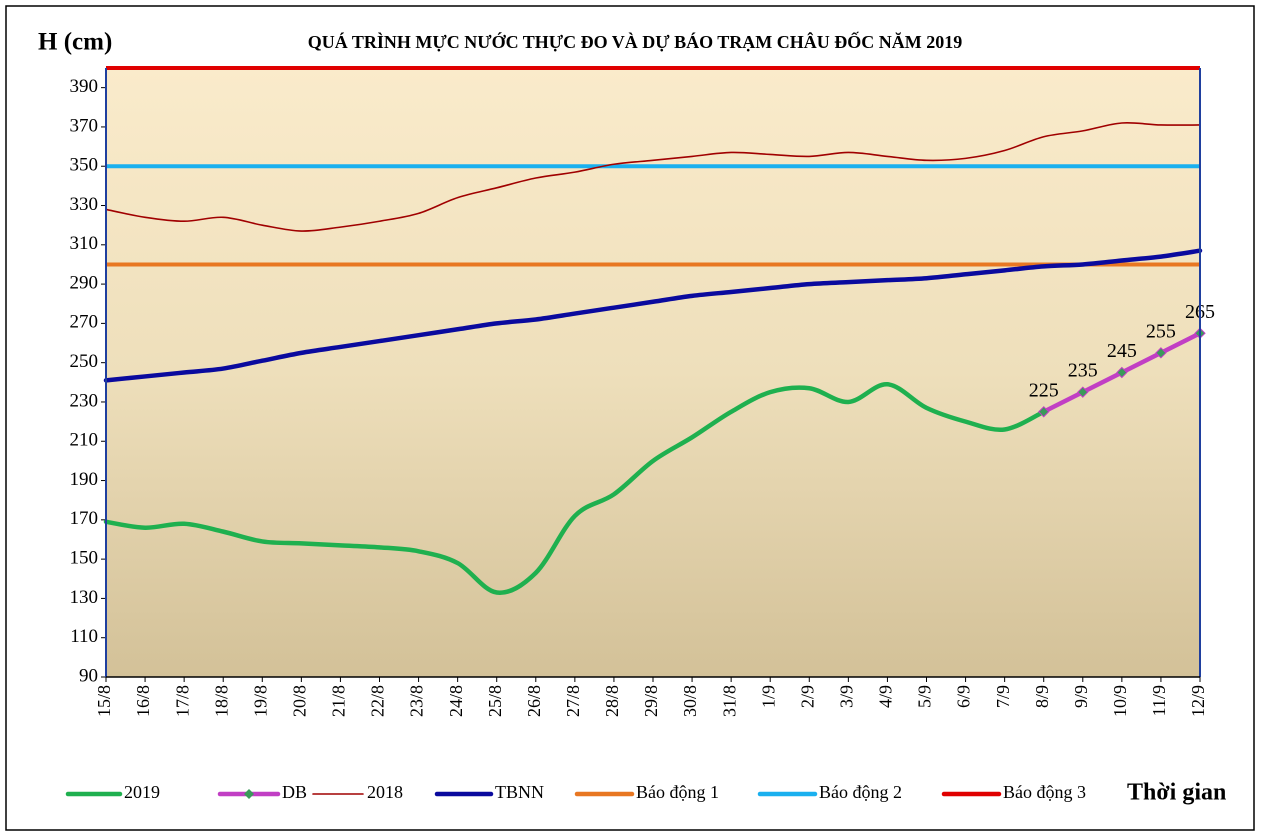  Describe the element at coordinates (1120, 701) in the screenshot. I see `x-tick-label: 10/9` at that location.